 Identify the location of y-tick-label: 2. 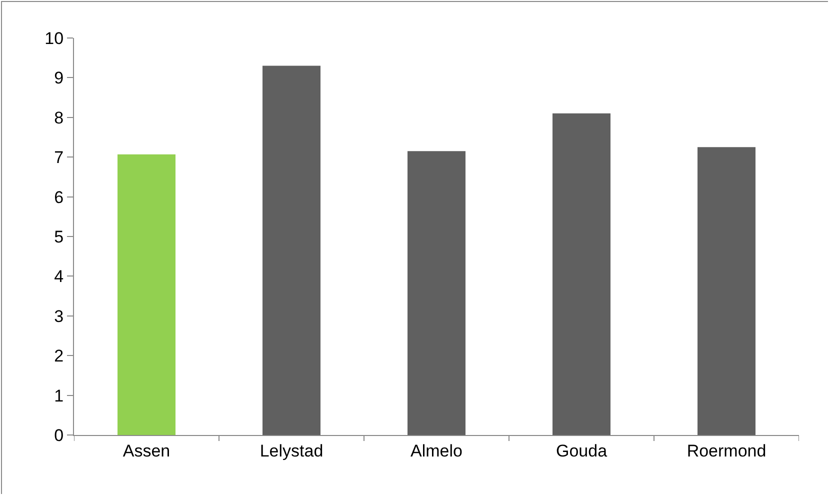
(59, 356).